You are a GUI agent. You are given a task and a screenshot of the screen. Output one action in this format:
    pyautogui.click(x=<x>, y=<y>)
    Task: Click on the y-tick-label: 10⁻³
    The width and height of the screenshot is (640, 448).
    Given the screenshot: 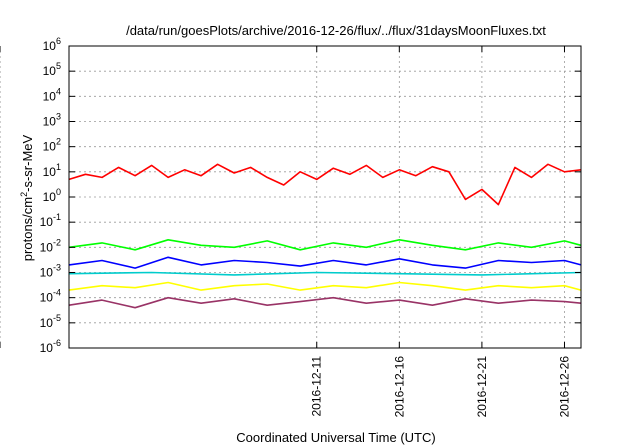 What is the action you would take?
    pyautogui.click(x=50, y=271)
    